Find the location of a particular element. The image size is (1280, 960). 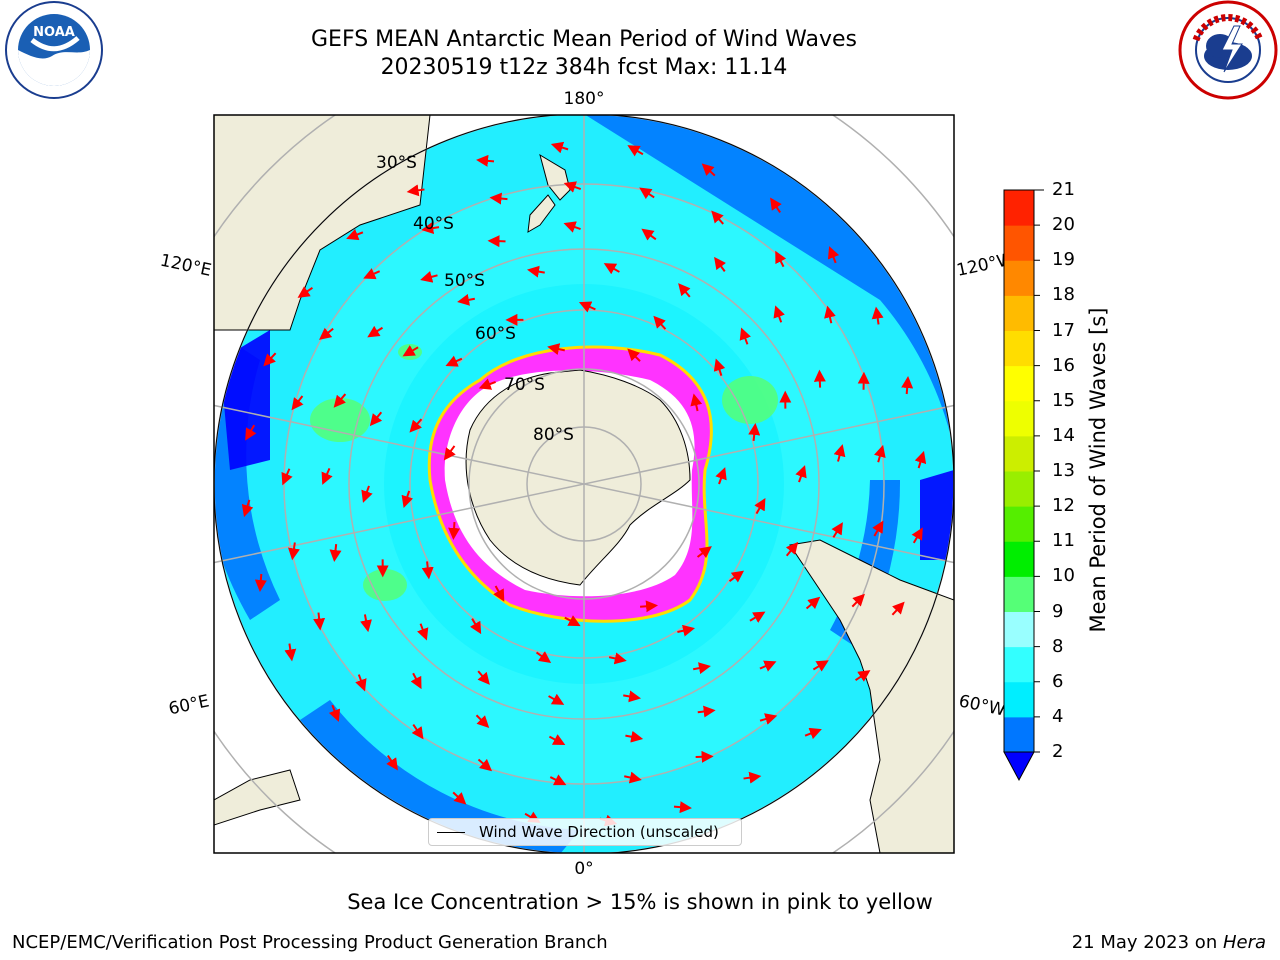

new-zealand is located at coordinates (549, 193).